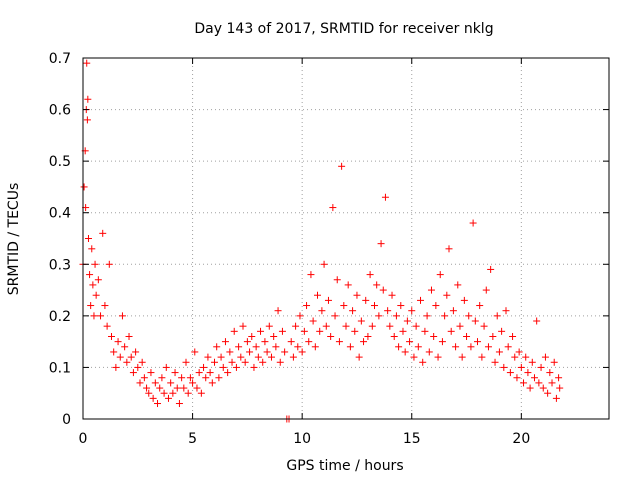 The width and height of the screenshot is (640, 480). What do you see at coordinates (60, 162) in the screenshot?
I see `y-tick-label: 0.5` at bounding box center [60, 162].